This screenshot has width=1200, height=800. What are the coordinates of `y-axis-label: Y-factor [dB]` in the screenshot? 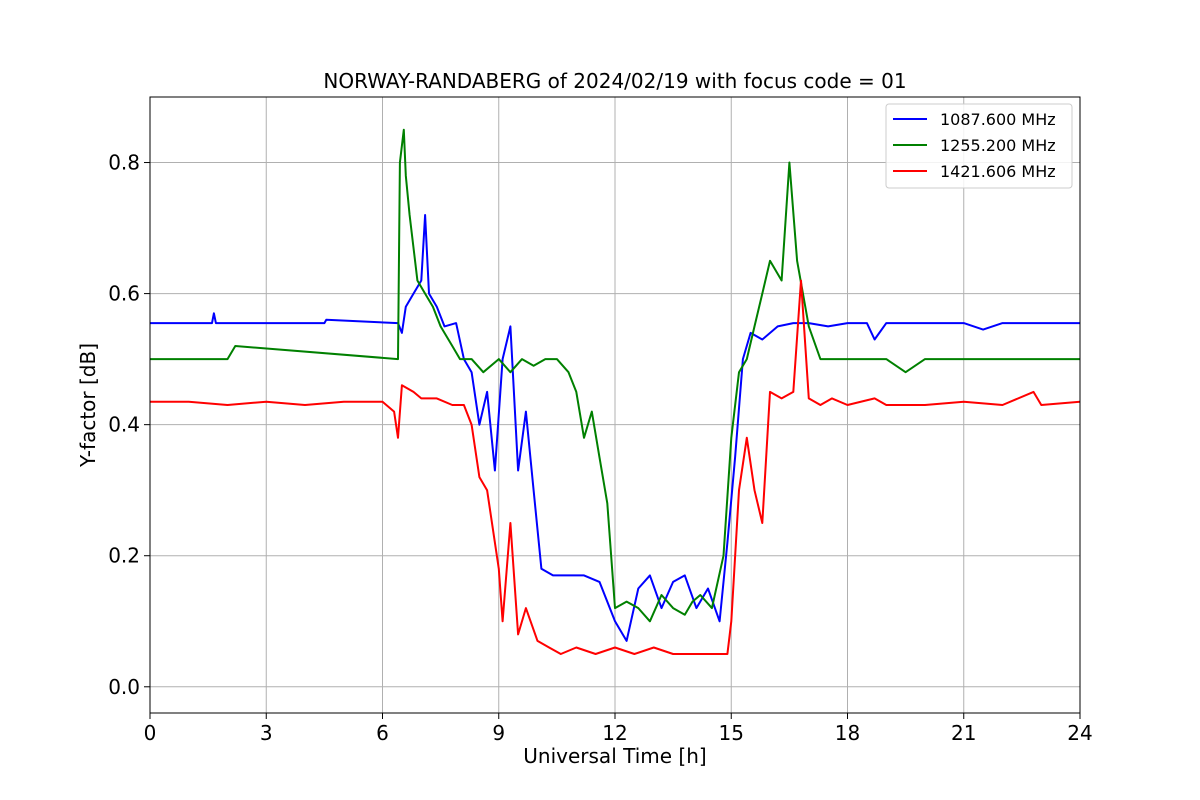 It's located at (88, 405).